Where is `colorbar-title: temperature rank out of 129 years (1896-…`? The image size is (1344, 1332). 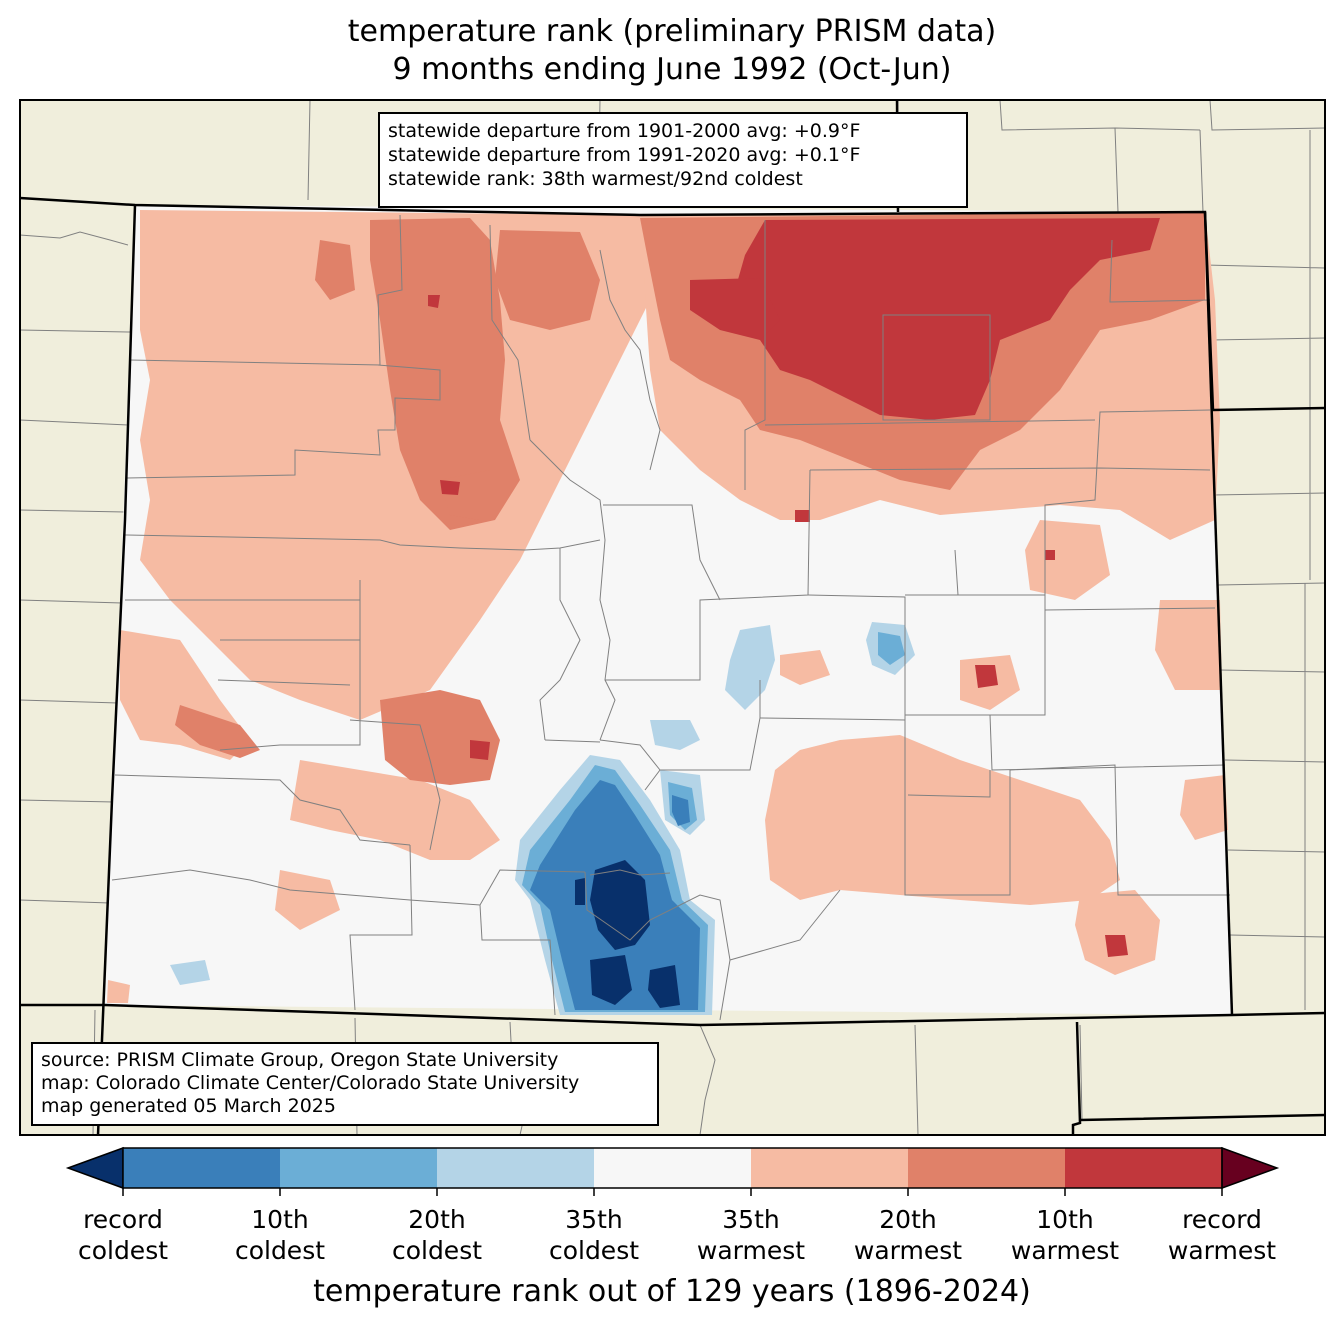 colorbar-title: temperature rank out of 129 years (1896-… is located at coordinates (672, 1291).